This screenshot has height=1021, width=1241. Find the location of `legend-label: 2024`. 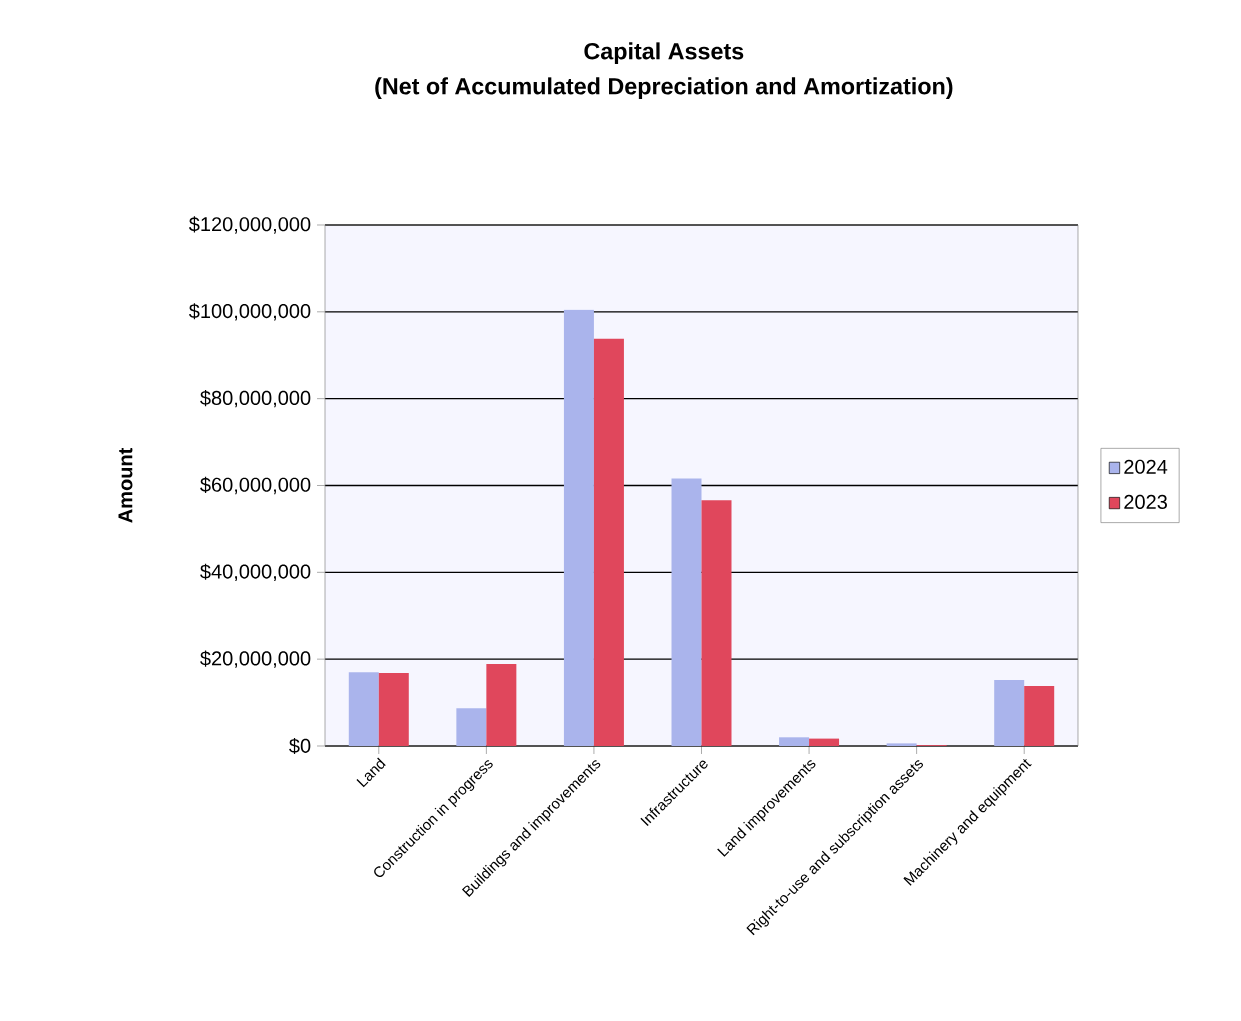

legend-label: 2024 is located at coordinates (1146, 466).